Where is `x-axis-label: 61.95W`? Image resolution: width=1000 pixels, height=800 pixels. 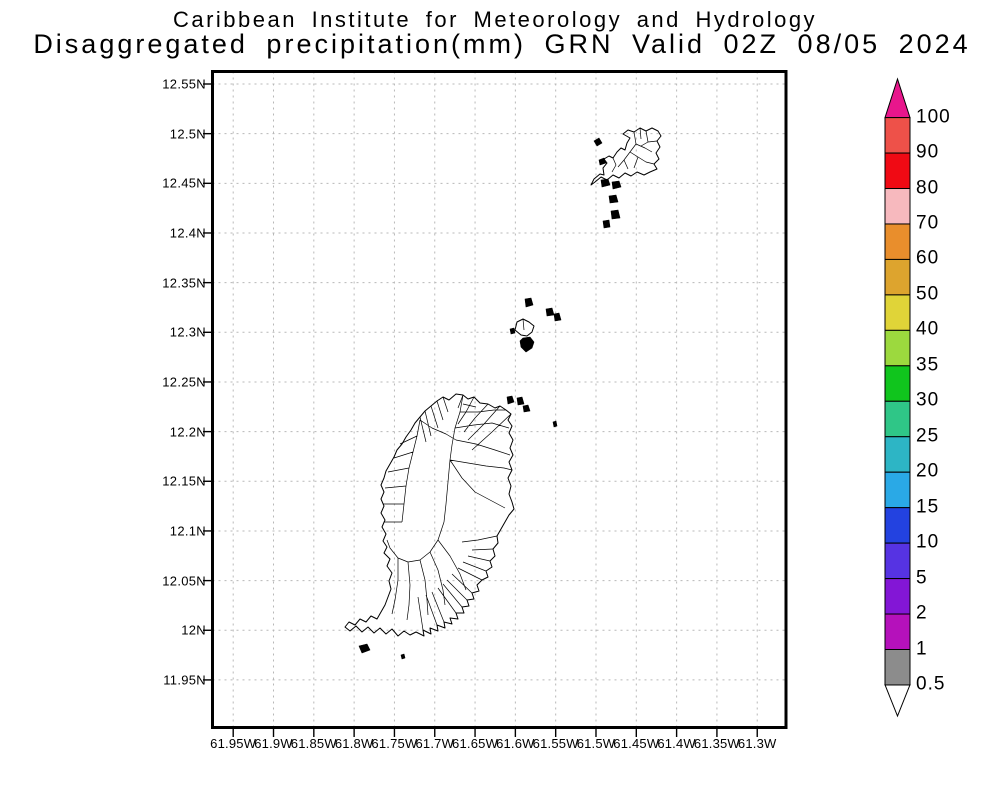 x-axis-label: 61.95W is located at coordinates (233, 743).